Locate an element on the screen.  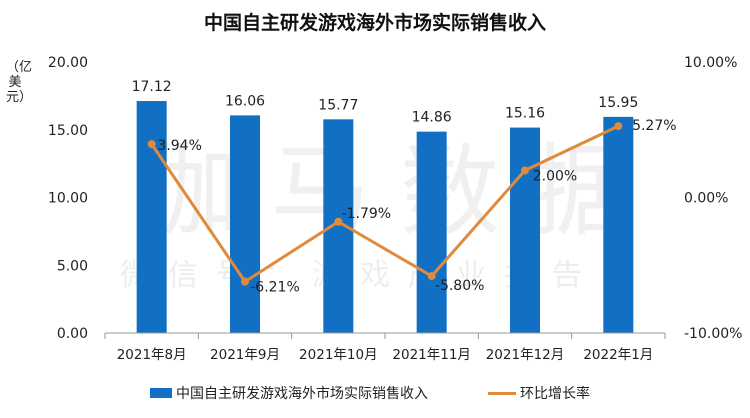
legend-item-line: 环比增长率 is located at coordinates (539, 393).